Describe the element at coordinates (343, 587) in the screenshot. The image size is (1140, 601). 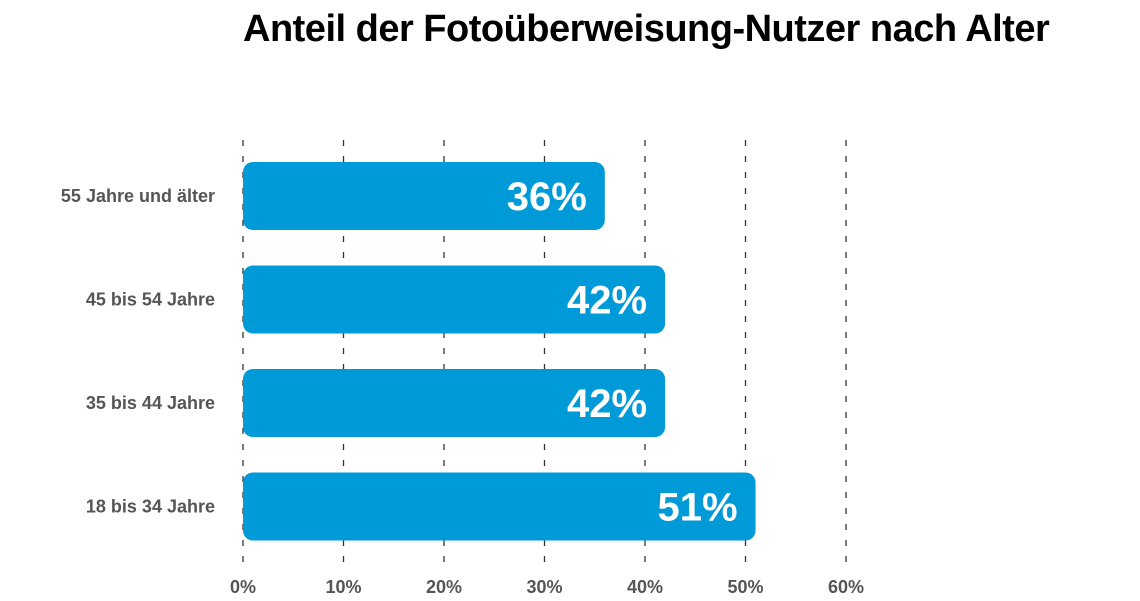
I see `x-tick-label: 10%` at that location.